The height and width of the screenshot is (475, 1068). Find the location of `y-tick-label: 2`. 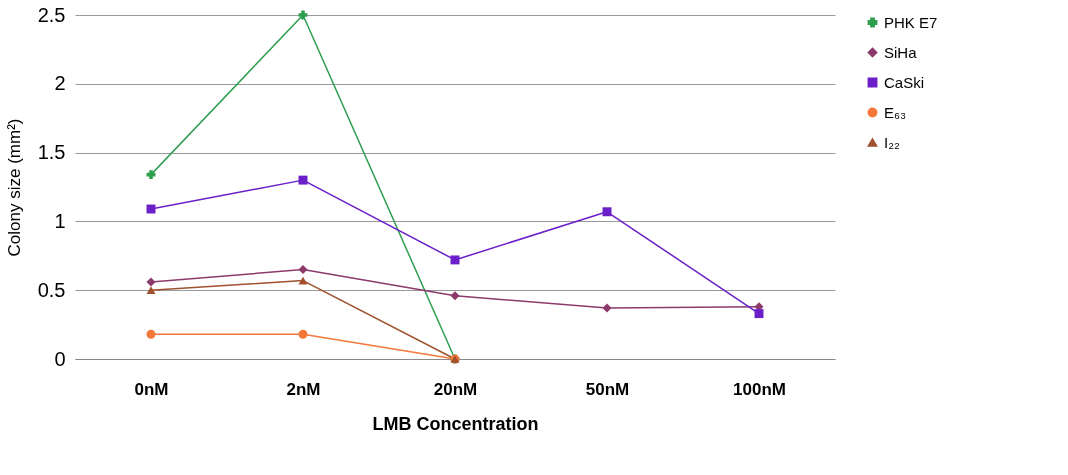

y-tick-label: 2 is located at coordinates (60, 83).